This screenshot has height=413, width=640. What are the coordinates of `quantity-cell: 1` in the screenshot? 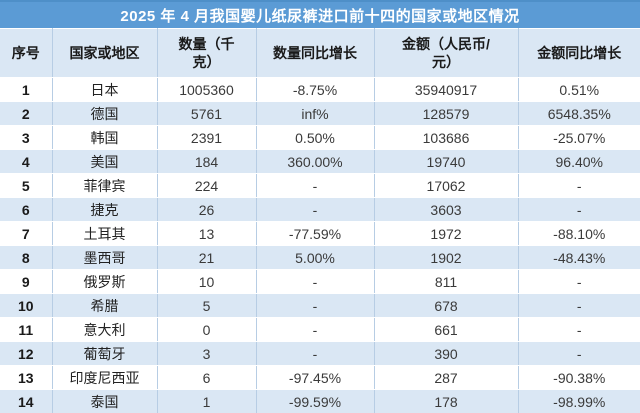 It's located at (206, 401).